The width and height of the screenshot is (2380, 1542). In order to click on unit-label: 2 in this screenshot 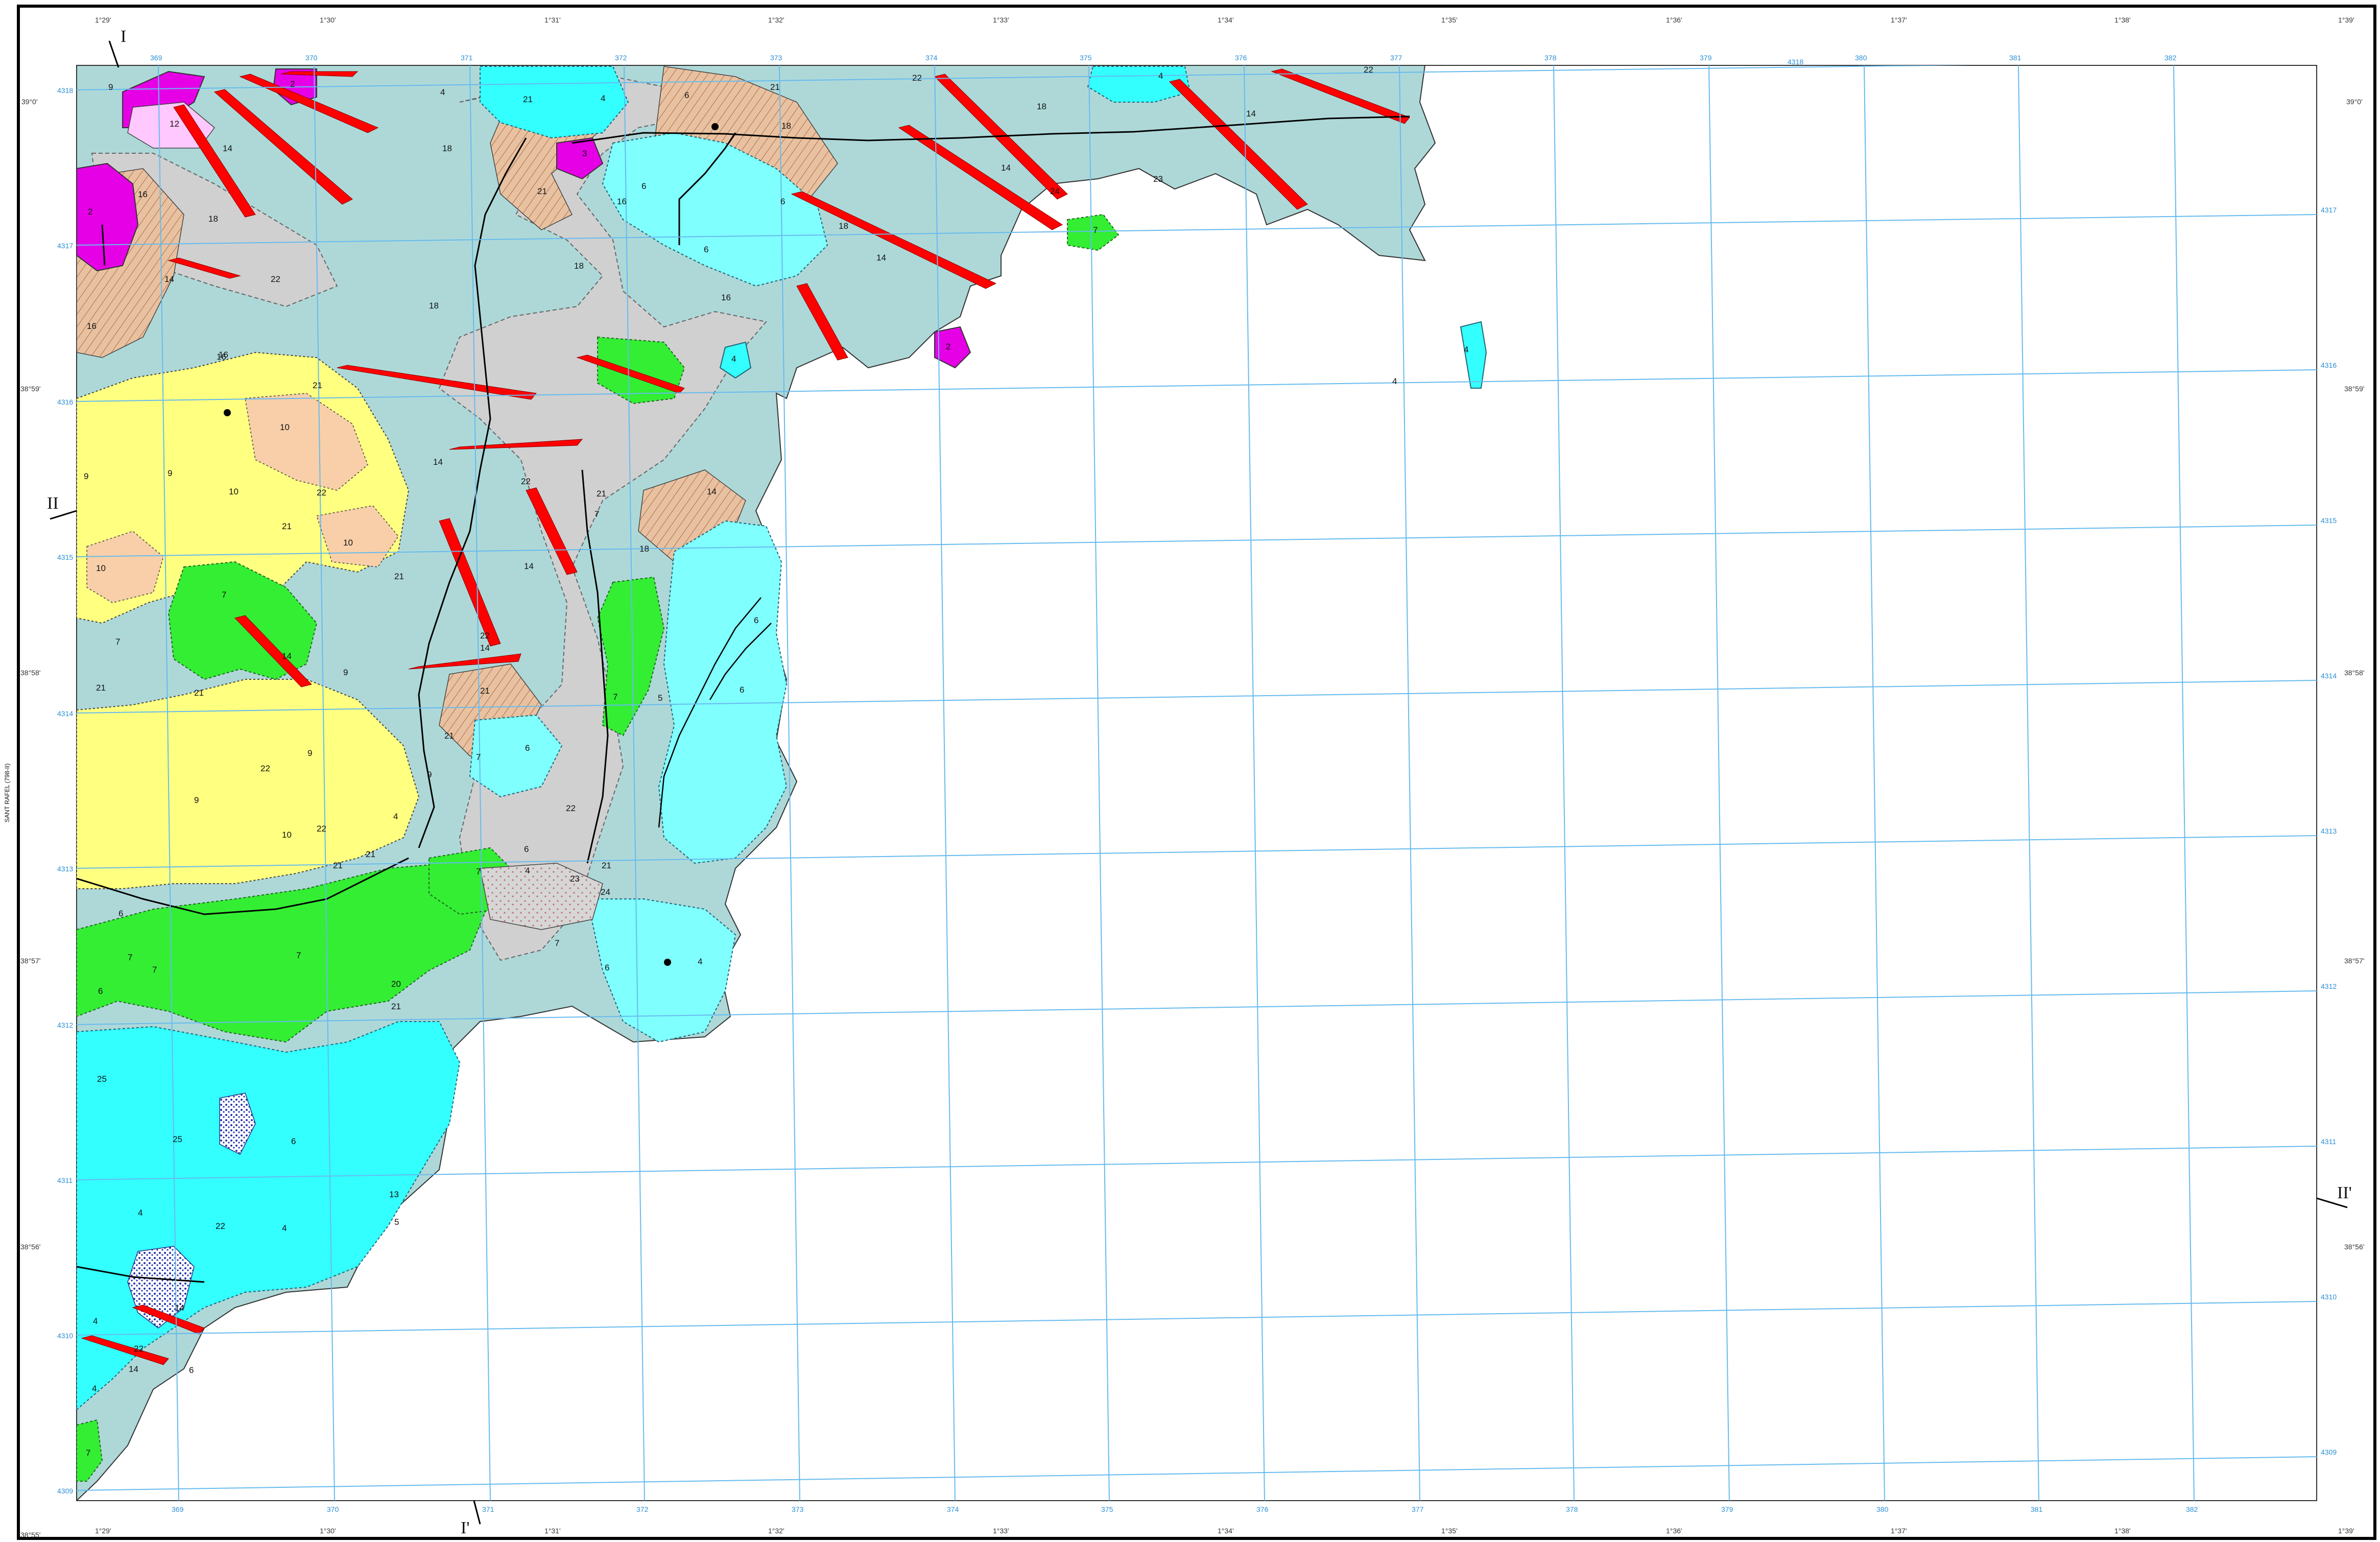, I will do `click(292, 84)`.